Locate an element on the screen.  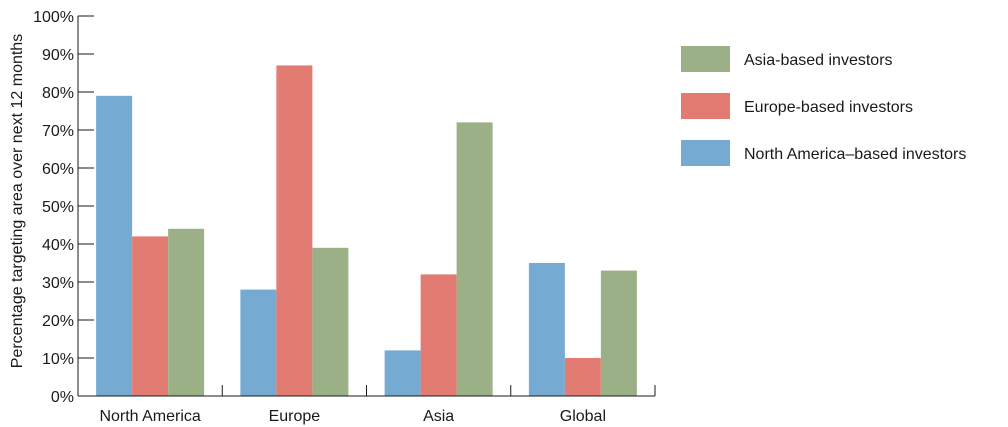
x-category-labels: North America Europe Asia Global is located at coordinates (377, 405).